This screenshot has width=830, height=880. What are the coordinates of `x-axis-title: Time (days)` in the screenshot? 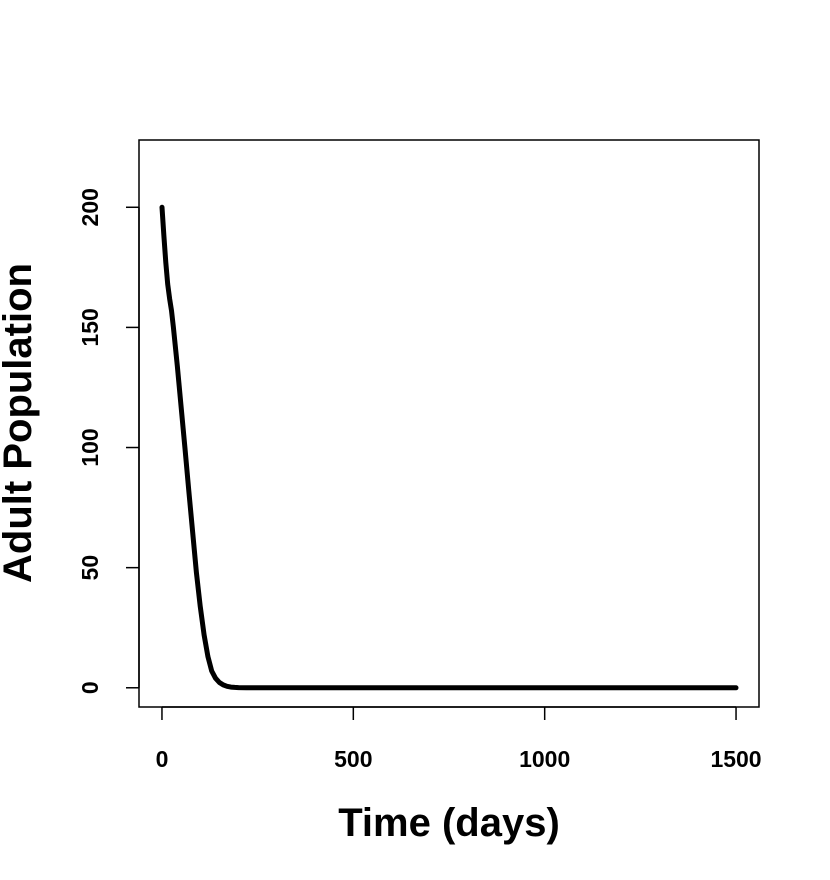 It's located at (449, 823).